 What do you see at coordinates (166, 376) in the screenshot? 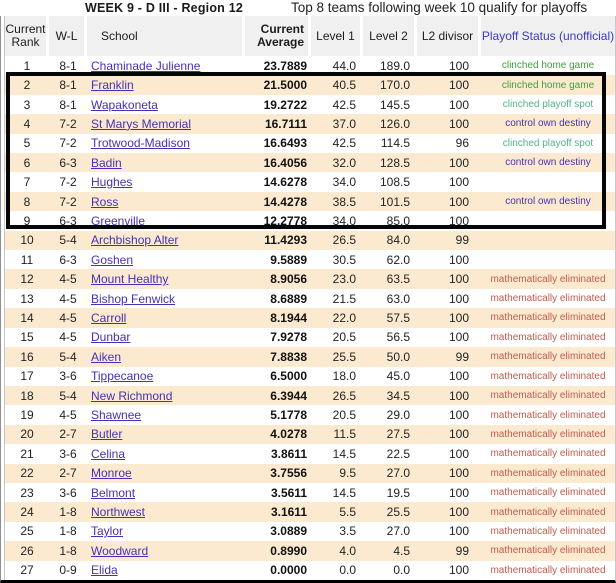
I see `school-cell: Tippecanoe` at bounding box center [166, 376].